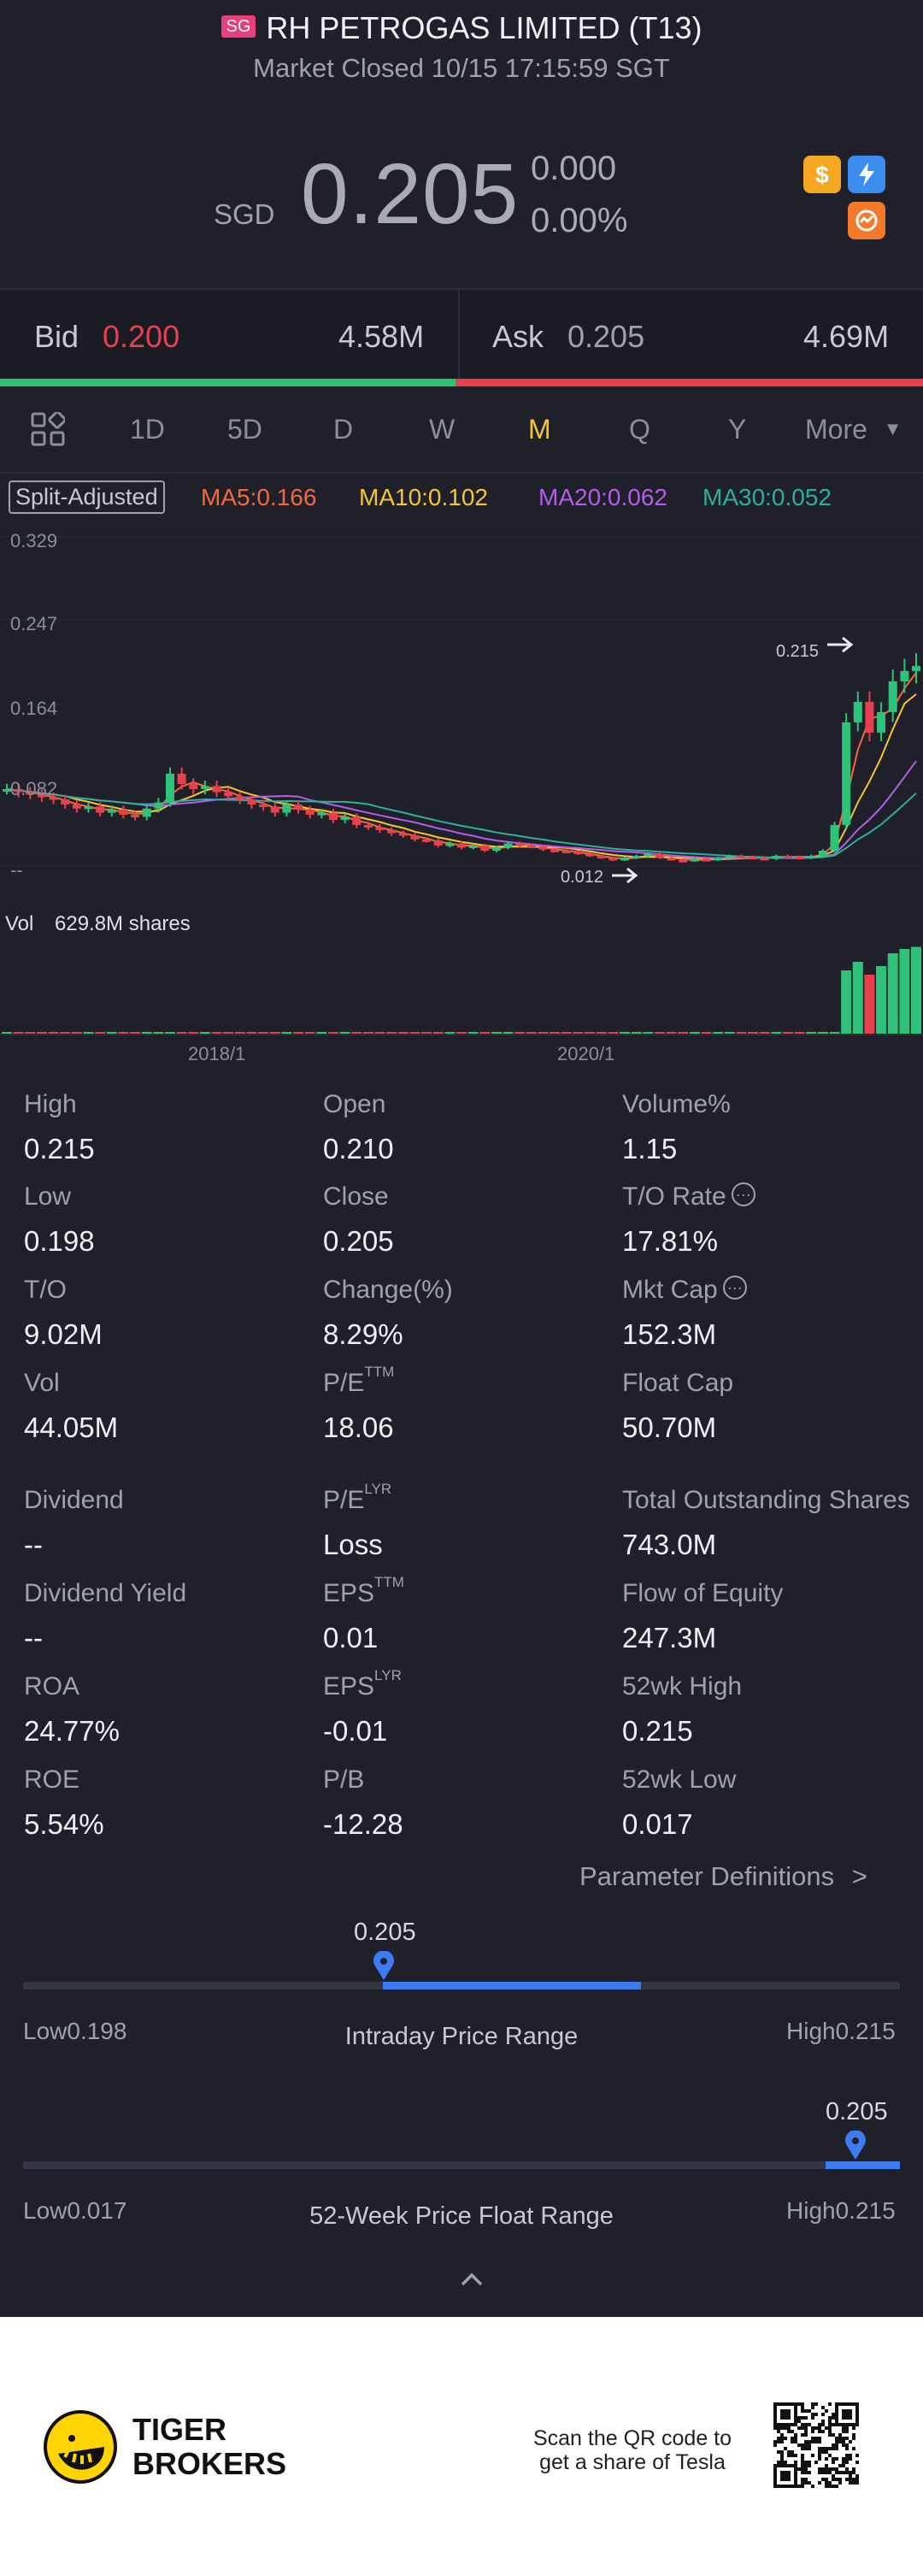  Describe the element at coordinates (669, 1544) in the screenshot. I see `stat-total-shares-value: 743.0M` at that location.